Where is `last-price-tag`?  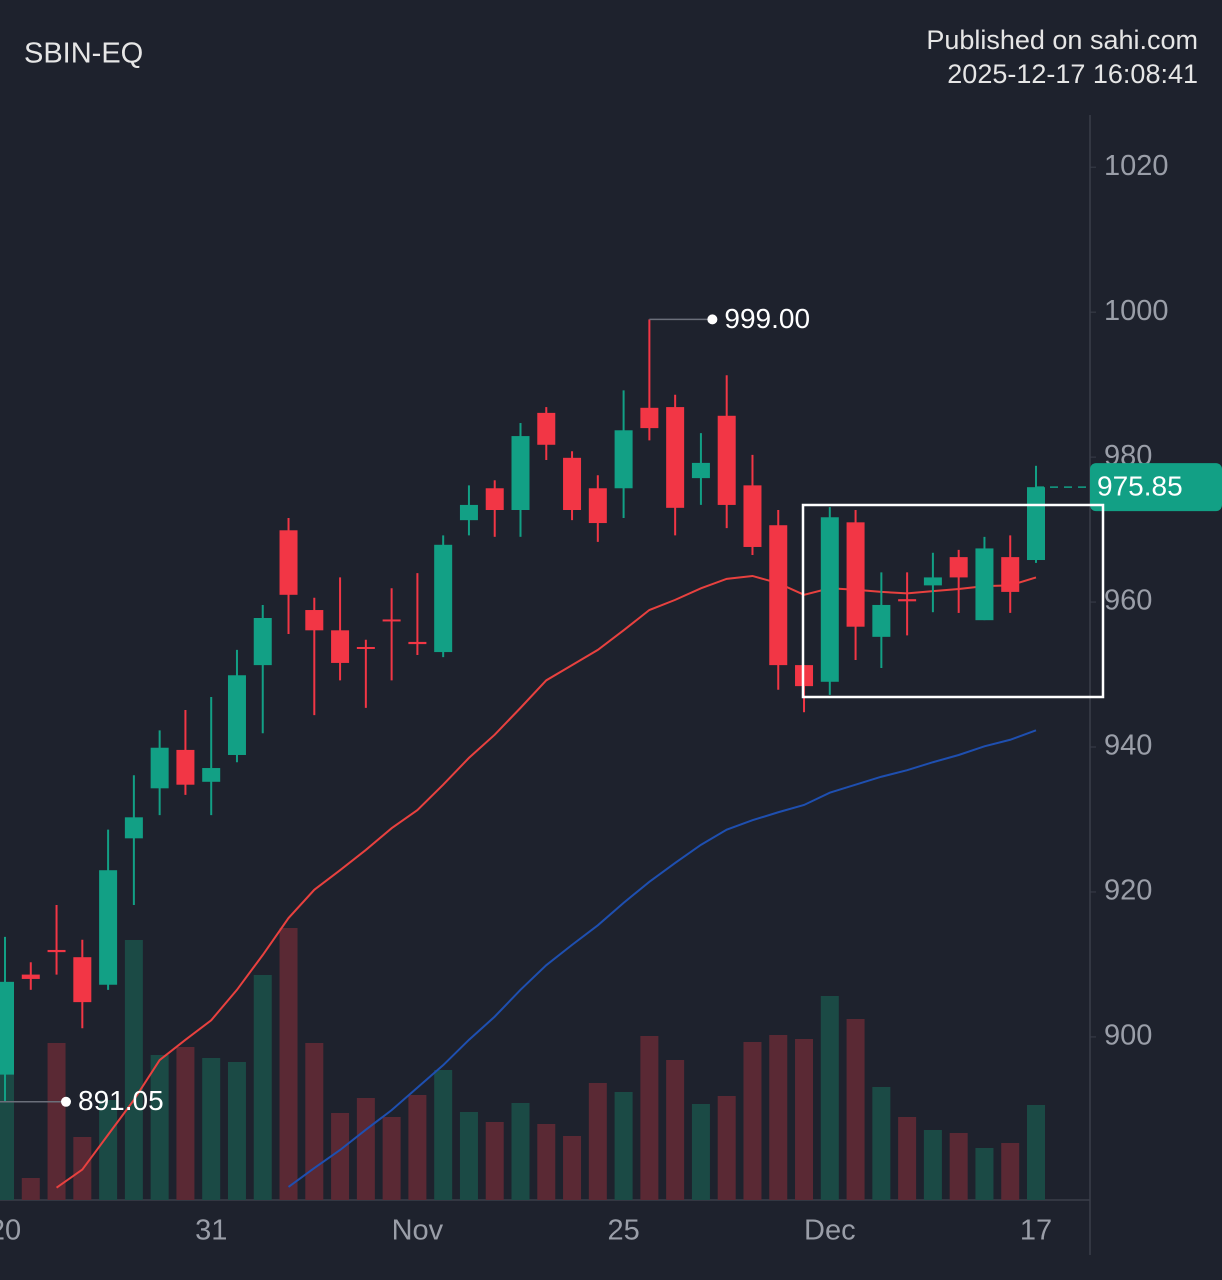 last-price-tag is located at coordinates (1156, 487).